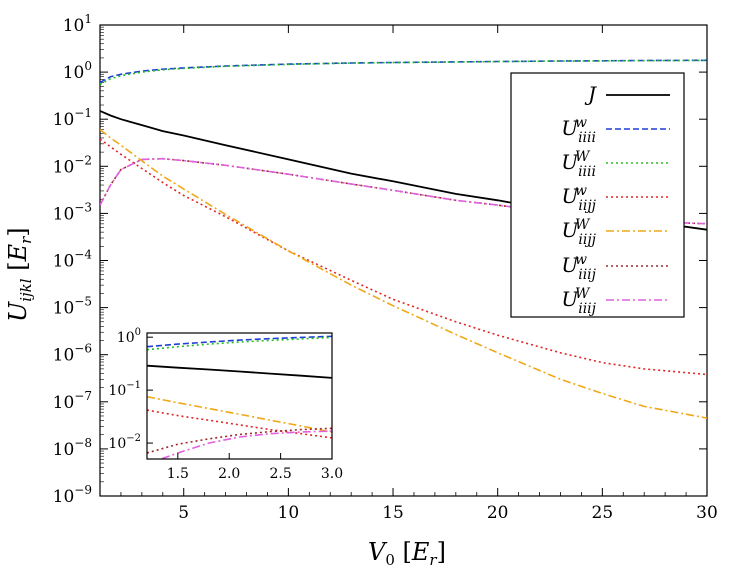 The width and height of the screenshot is (748, 569). What do you see at coordinates (72, 307) in the screenshot?
I see `y-tick-label: 10⁻⁵` at bounding box center [72, 307].